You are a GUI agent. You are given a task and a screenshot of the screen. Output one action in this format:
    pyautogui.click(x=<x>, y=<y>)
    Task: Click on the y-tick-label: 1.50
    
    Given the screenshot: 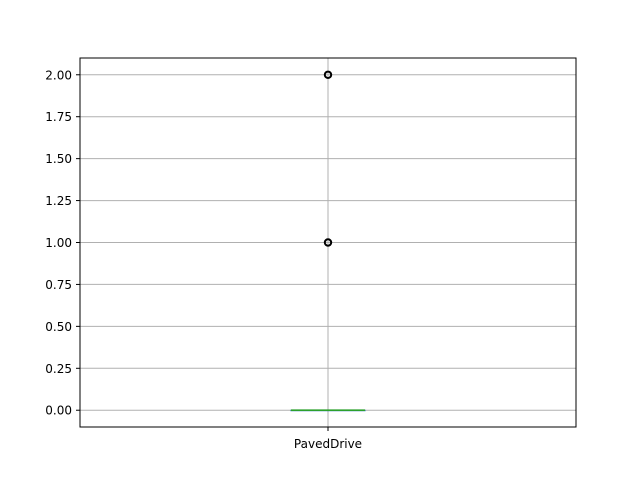 What is the action you would take?
    pyautogui.click(x=58, y=159)
    